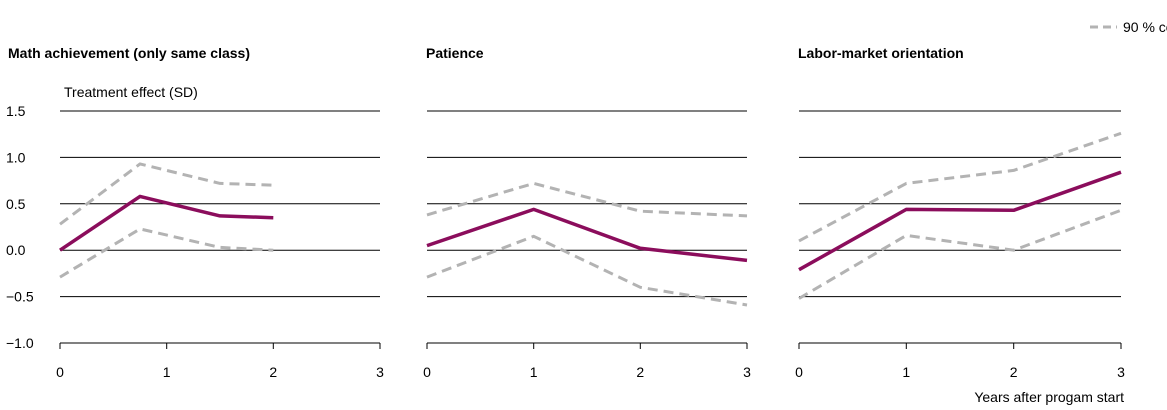 Image resolution: width=1167 pixels, height=410 pixels. What do you see at coordinates (131, 92) in the screenshot?
I see `y-axis-title: Treatment effect (SD)` at bounding box center [131, 92].